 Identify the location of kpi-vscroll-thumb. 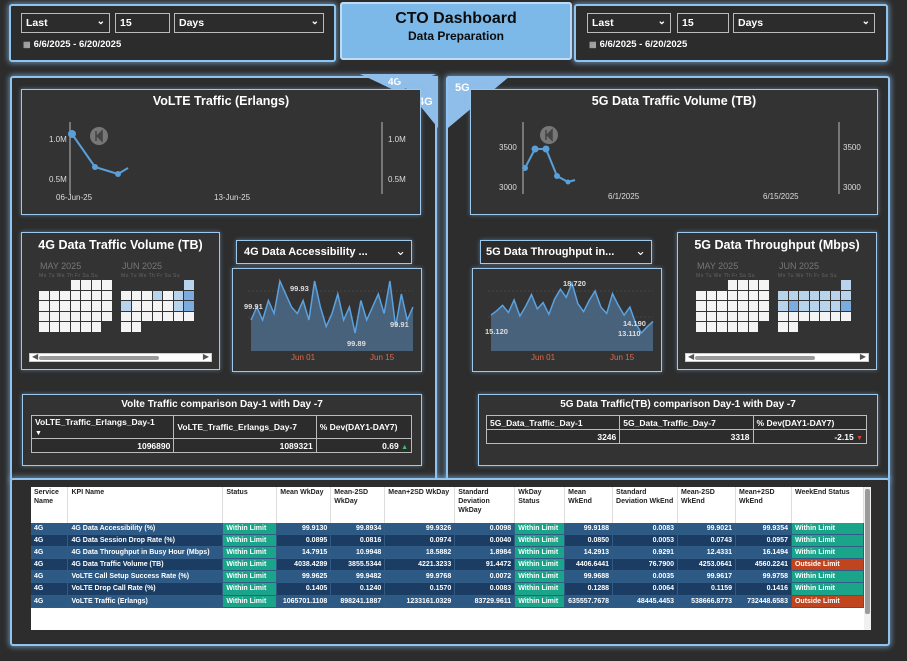
(867, 551).